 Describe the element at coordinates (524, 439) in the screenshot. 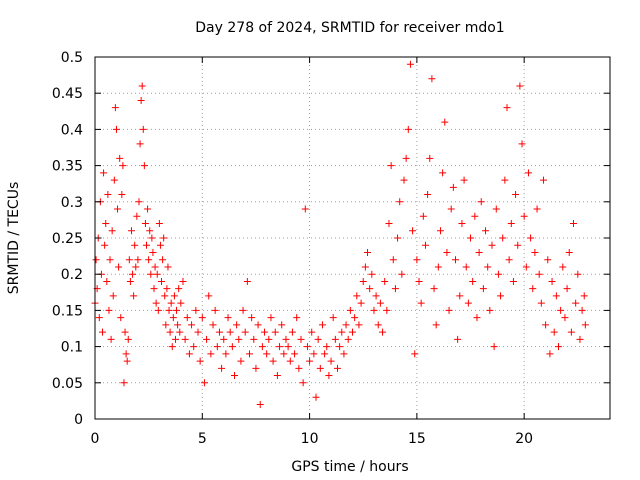

I see `x-tick-label: 20` at that location.